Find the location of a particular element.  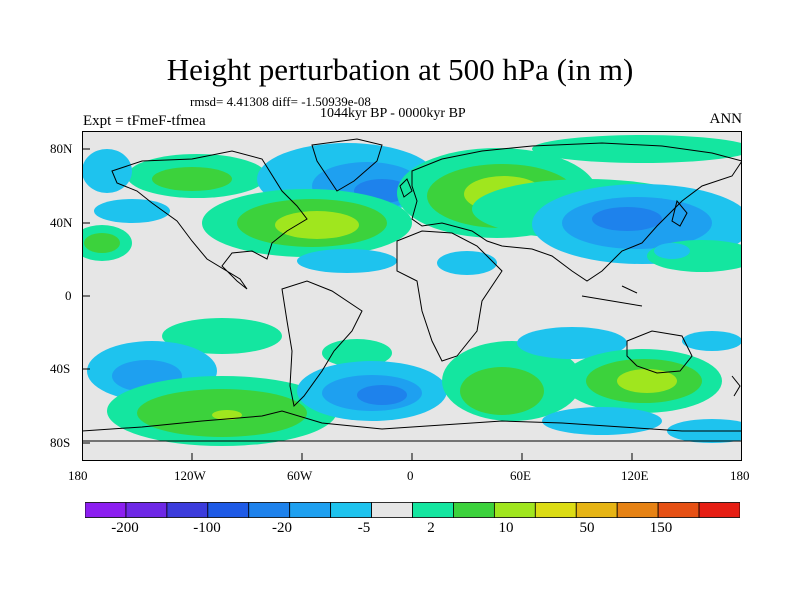

colorbar-label: 50 is located at coordinates (587, 528).